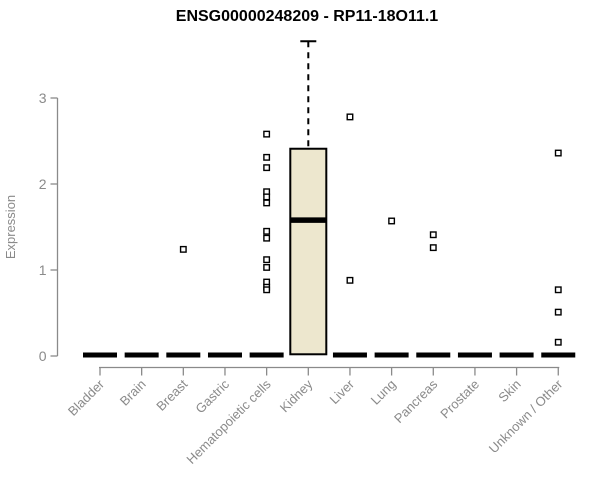 The image size is (600, 500). What do you see at coordinates (526, 416) in the screenshot?
I see `x-category-label: Unknown / Other` at bounding box center [526, 416].